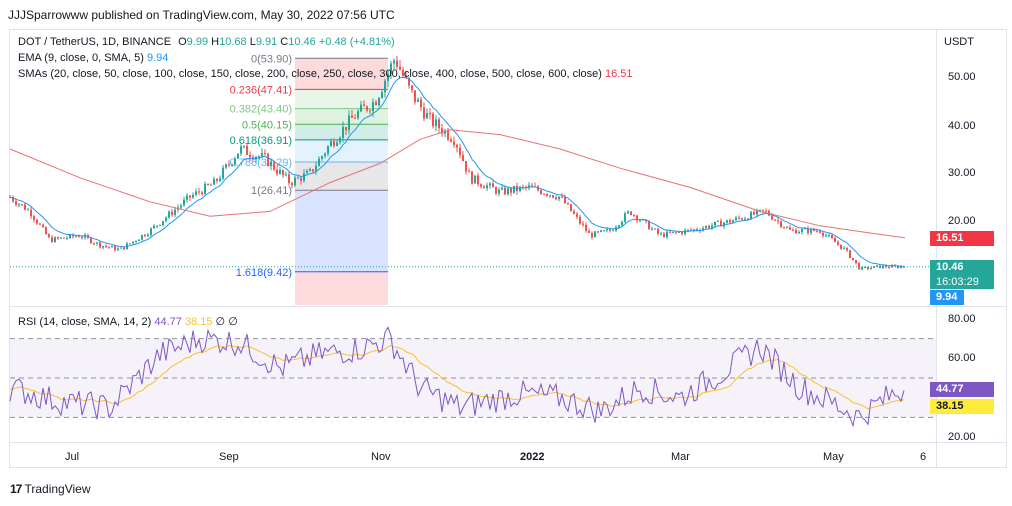  I want to click on pane-separator, so click(508, 306).